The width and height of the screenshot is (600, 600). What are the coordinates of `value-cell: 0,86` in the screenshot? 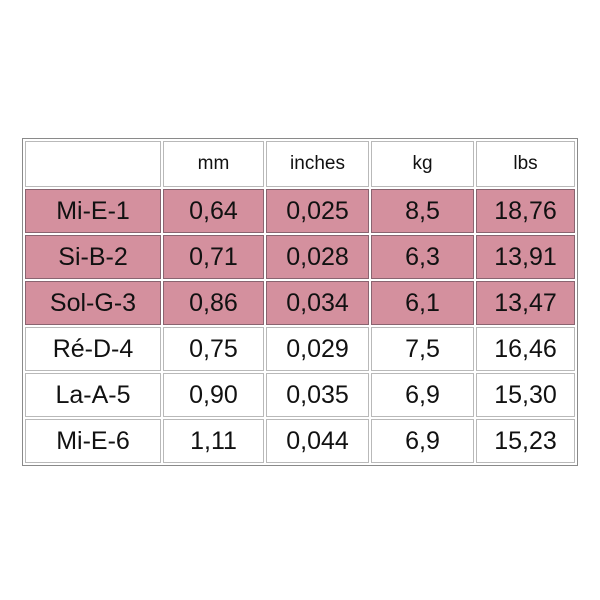 It's located at (213, 303).